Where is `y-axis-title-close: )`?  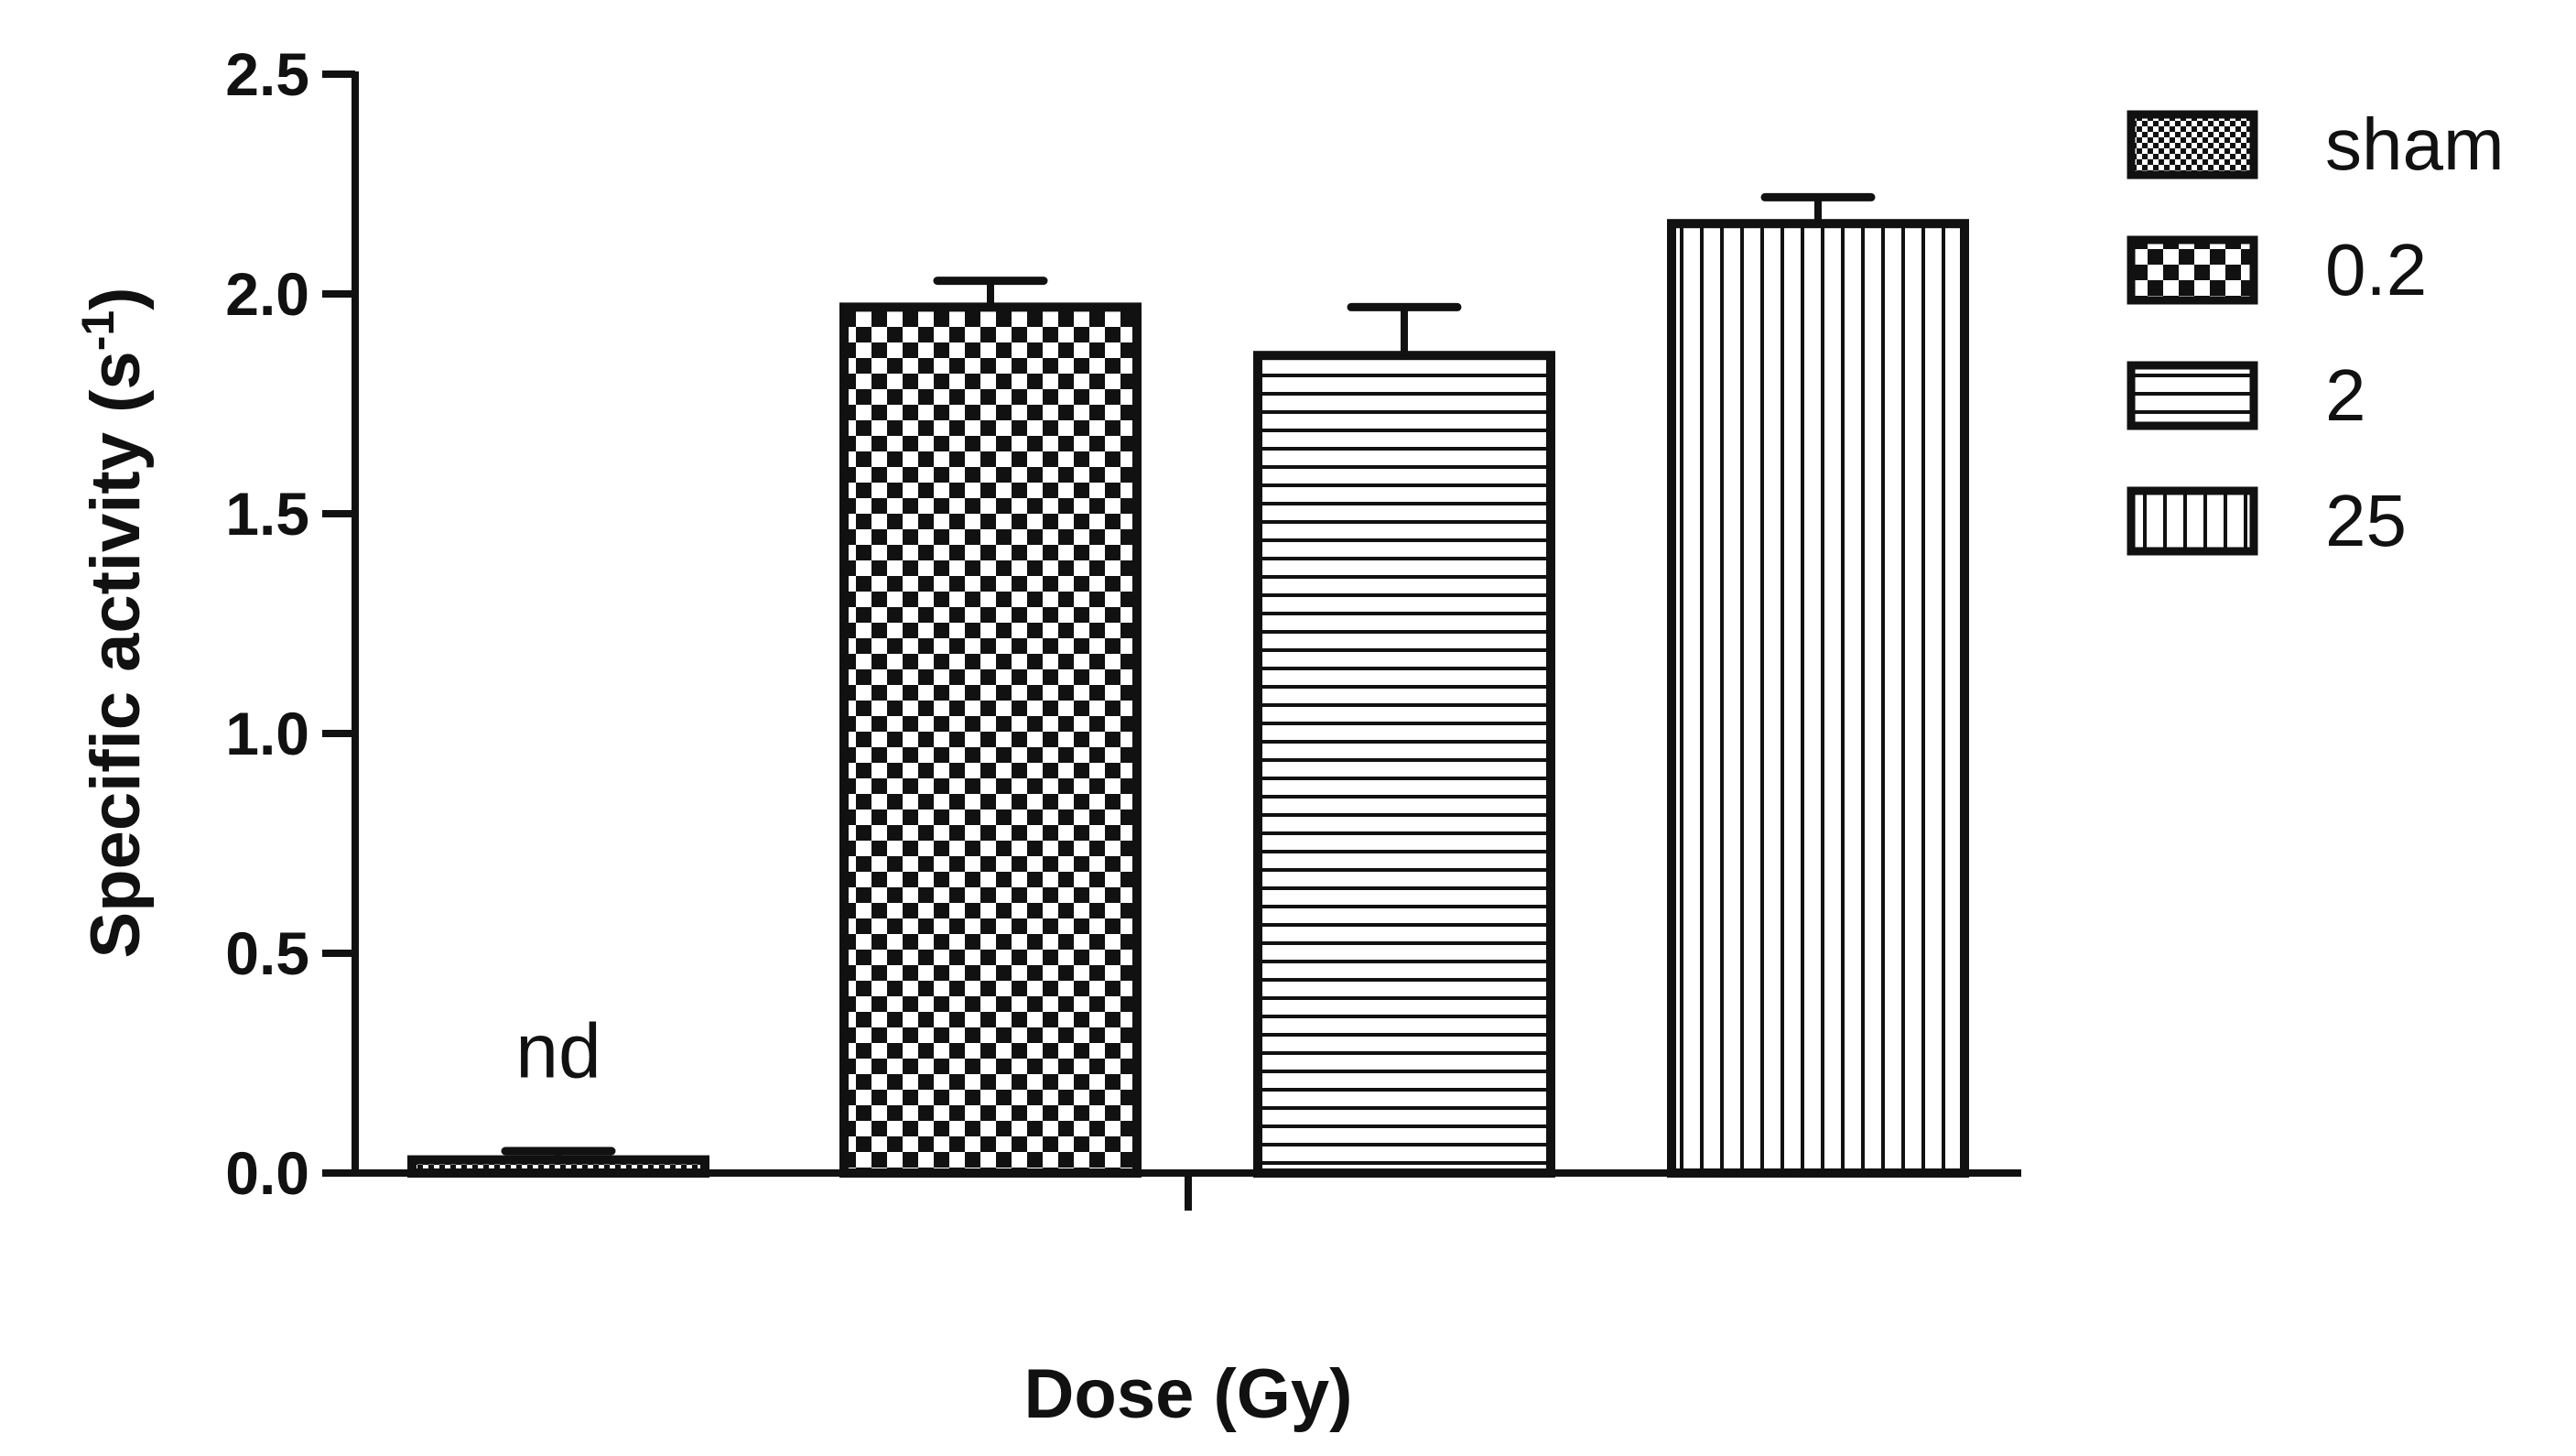
y-axis-title-close: ) is located at coordinates (116, 299).